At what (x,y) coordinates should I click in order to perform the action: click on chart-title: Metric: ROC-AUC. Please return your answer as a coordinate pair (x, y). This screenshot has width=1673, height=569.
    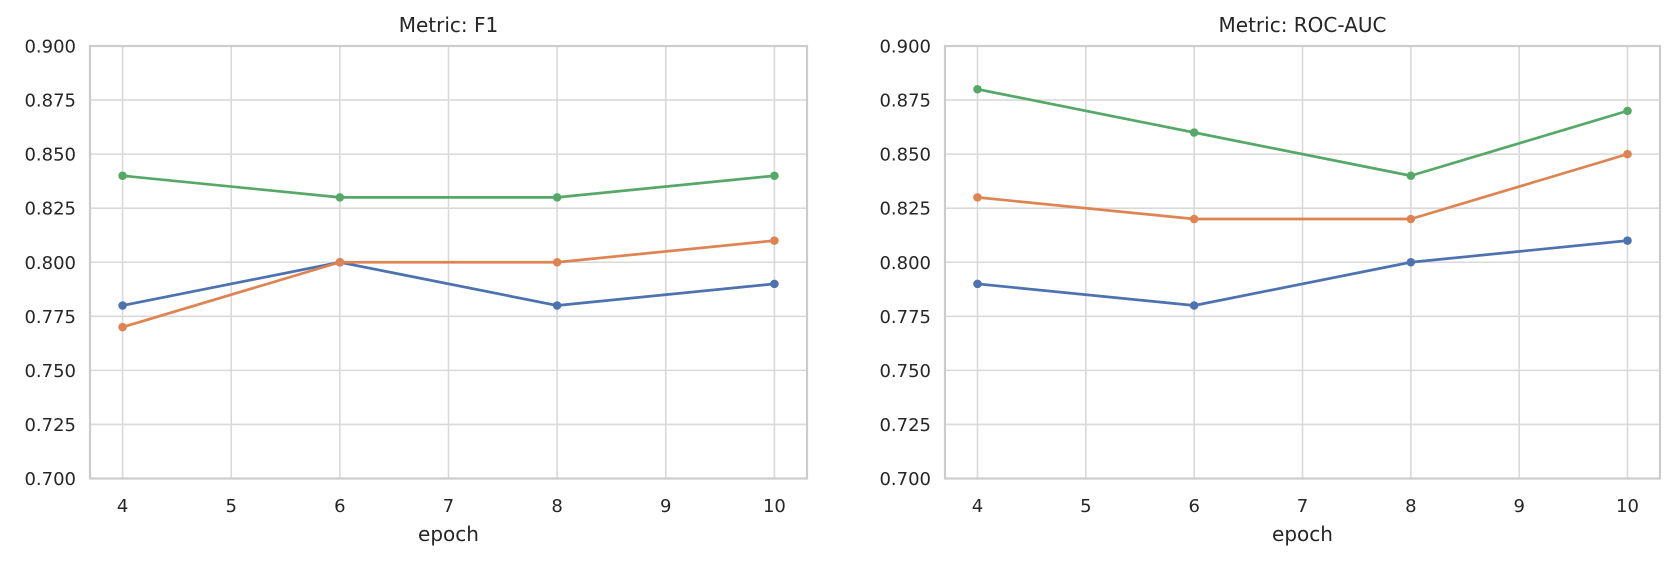
    Looking at the image, I should click on (1303, 25).